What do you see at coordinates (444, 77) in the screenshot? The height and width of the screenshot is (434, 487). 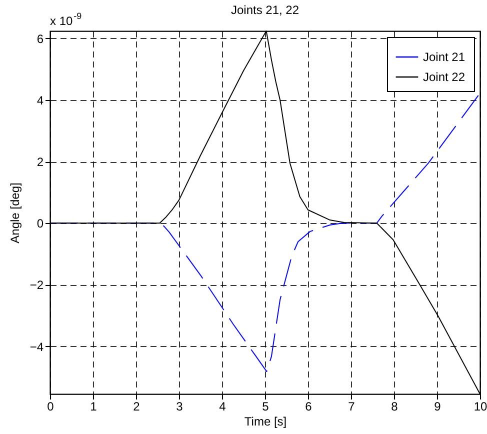 I see `legend-label: Joint 22` at bounding box center [444, 77].